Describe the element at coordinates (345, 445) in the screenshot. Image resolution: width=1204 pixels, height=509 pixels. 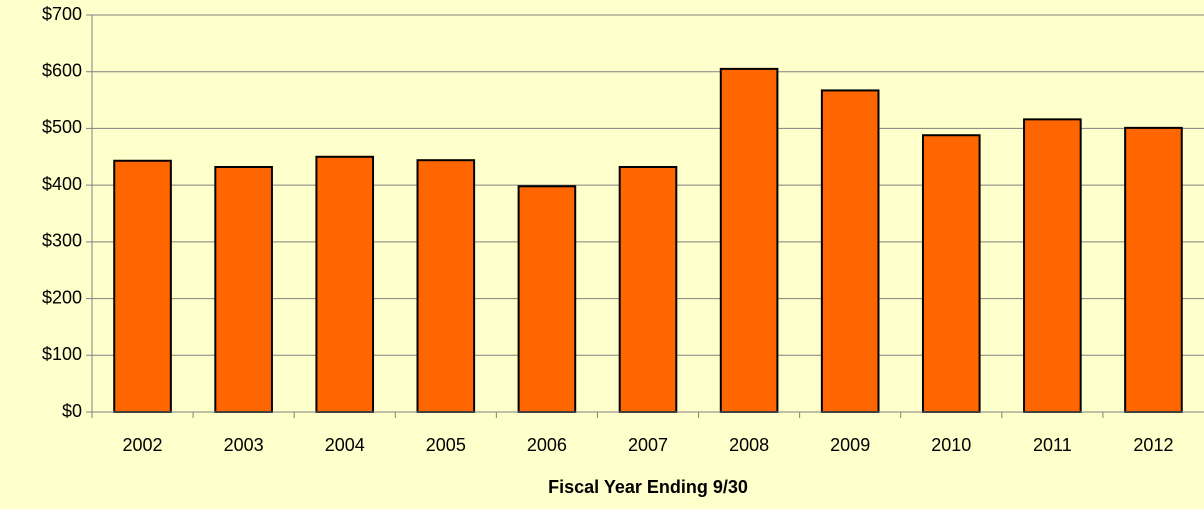
I see `x-tick-label: 2004` at that location.